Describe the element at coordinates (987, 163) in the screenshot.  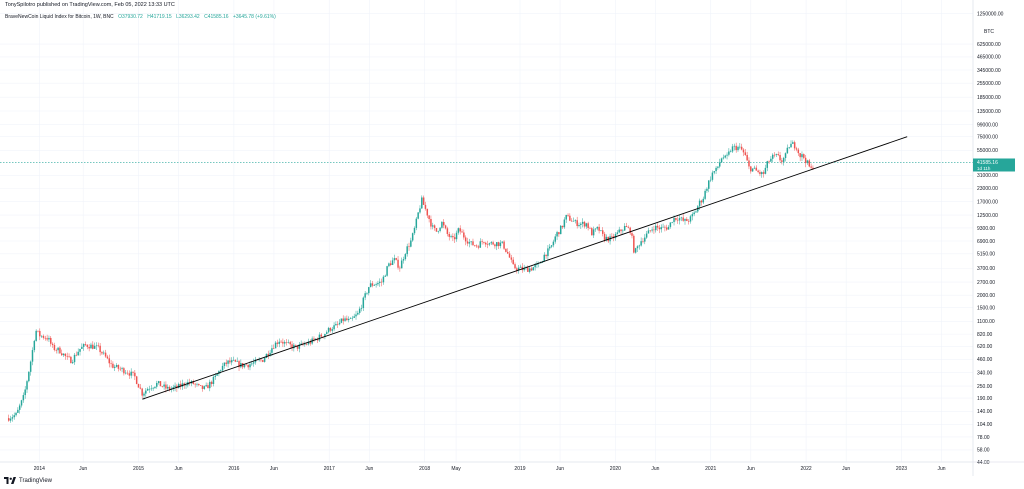
I see `price-tag-value: 41585.16` at that location.